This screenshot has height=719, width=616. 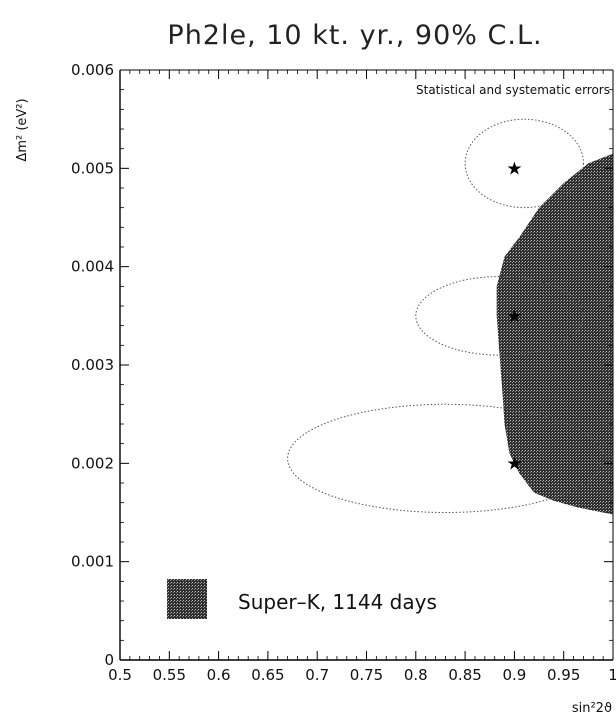 I want to click on point-layer: ★ ★ ★, so click(x=514, y=316).